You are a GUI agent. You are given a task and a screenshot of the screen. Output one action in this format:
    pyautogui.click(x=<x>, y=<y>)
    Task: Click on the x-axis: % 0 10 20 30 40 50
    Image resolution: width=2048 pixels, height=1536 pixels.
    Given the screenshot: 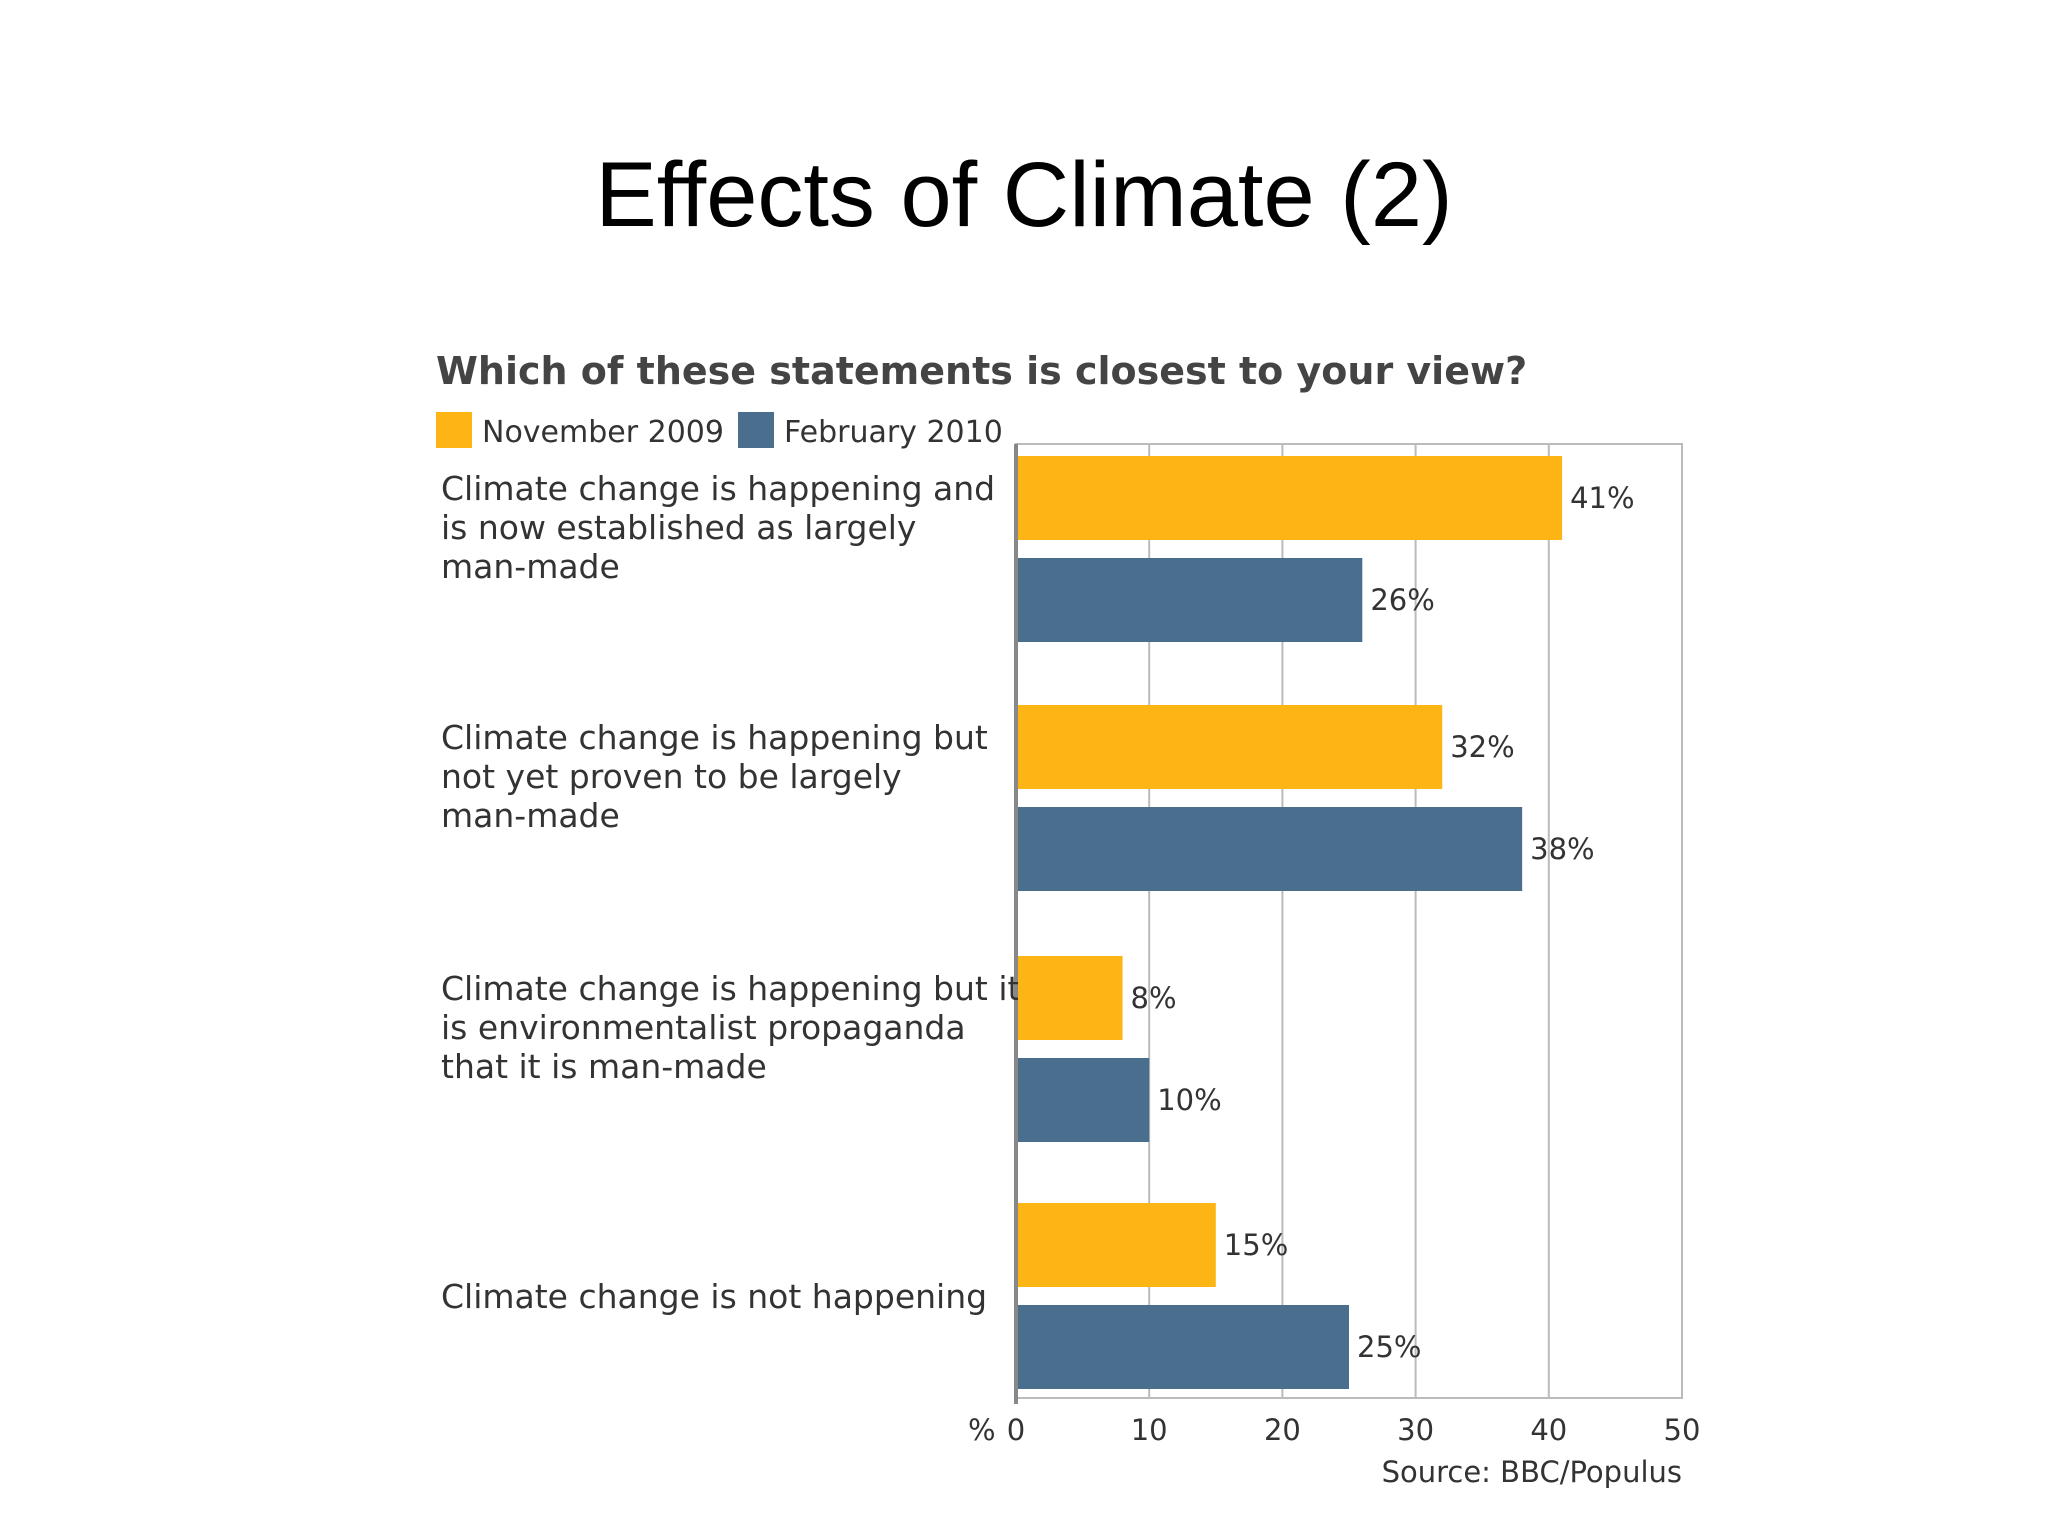 What is the action you would take?
    pyautogui.click(x=1334, y=1430)
    